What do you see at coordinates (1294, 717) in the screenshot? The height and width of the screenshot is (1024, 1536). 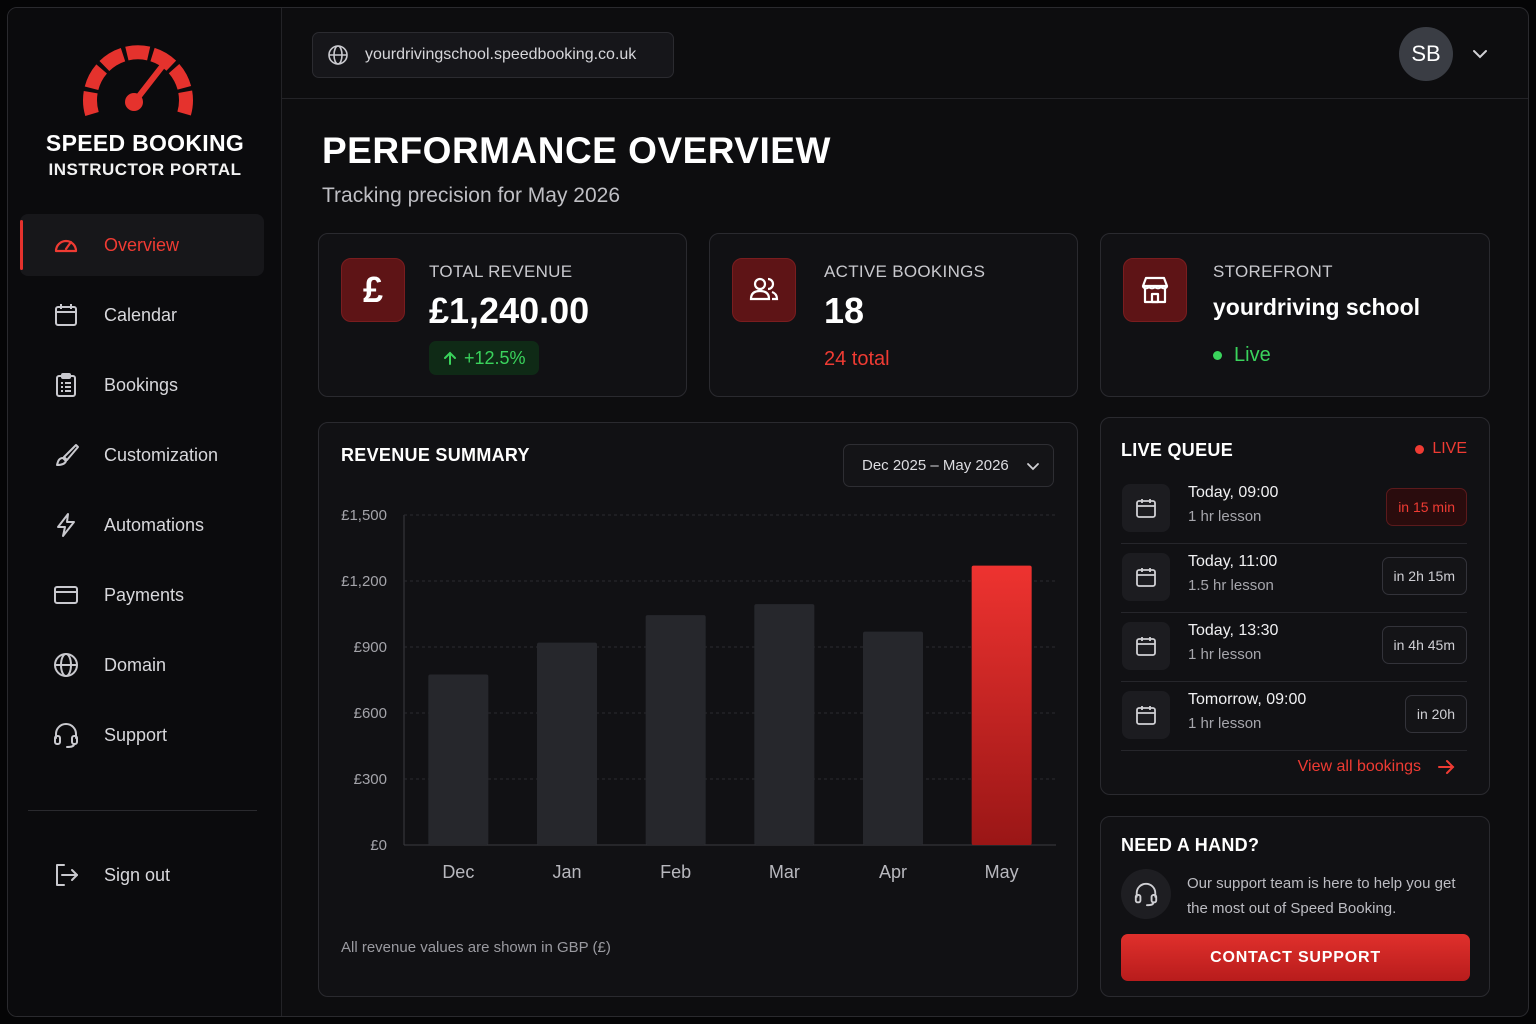 I see `queue-item: Tomorrow, 09:00 1 hr lesson in 20h` at bounding box center [1294, 717].